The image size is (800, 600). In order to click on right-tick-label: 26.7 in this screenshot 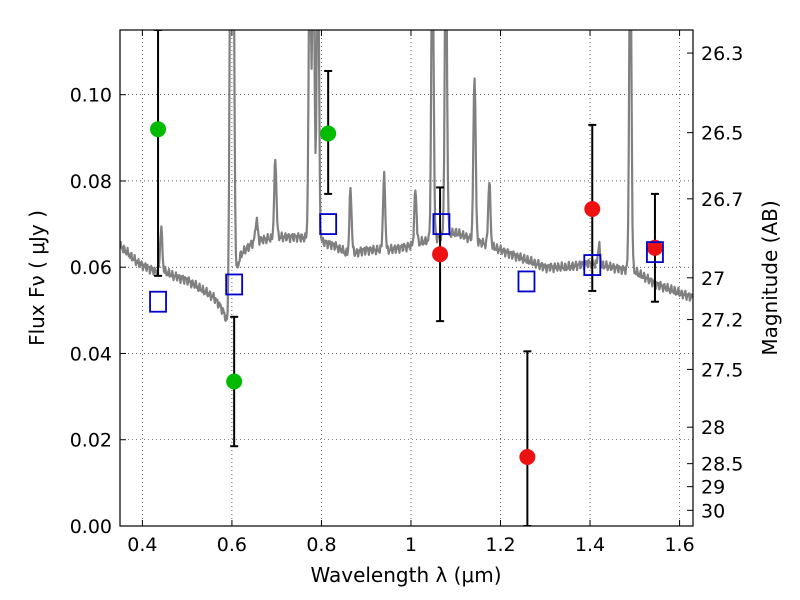, I will do `click(722, 200)`.